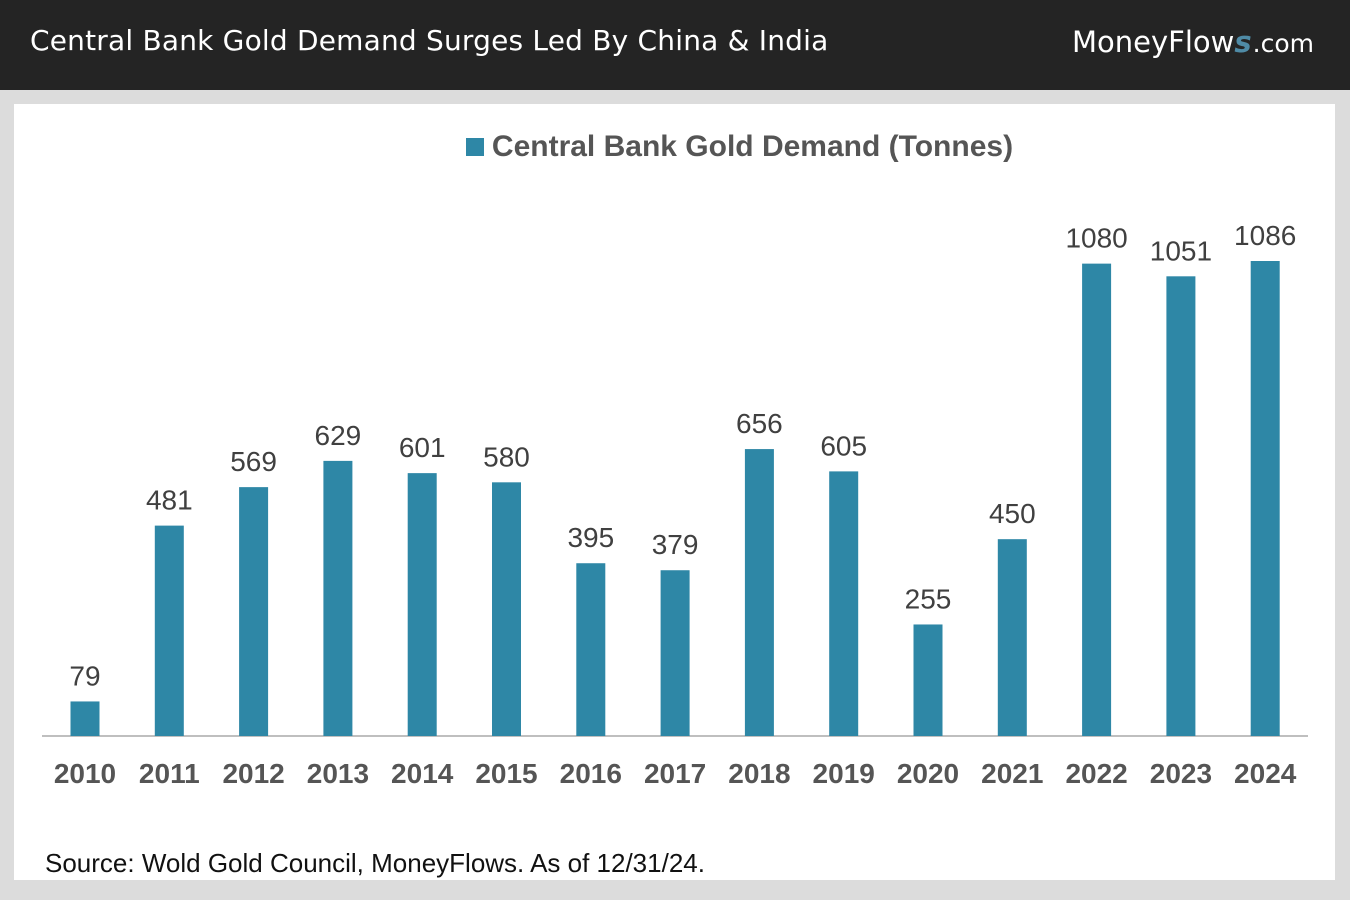  Describe the element at coordinates (1012, 773) in the screenshot. I see `x-tick-label-2021: 2021` at that location.